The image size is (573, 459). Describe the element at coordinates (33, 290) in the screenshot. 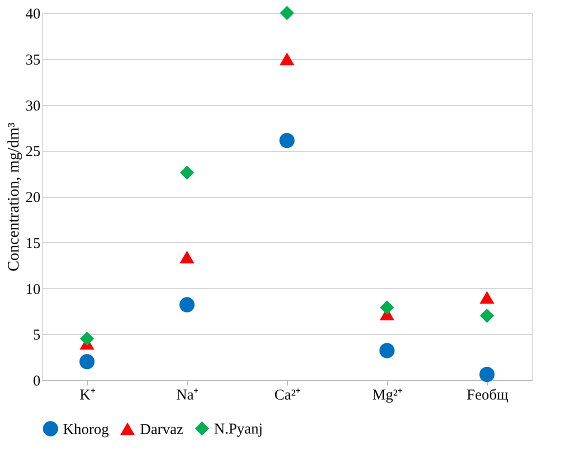

I see `y-tick-label: 10` at that location.